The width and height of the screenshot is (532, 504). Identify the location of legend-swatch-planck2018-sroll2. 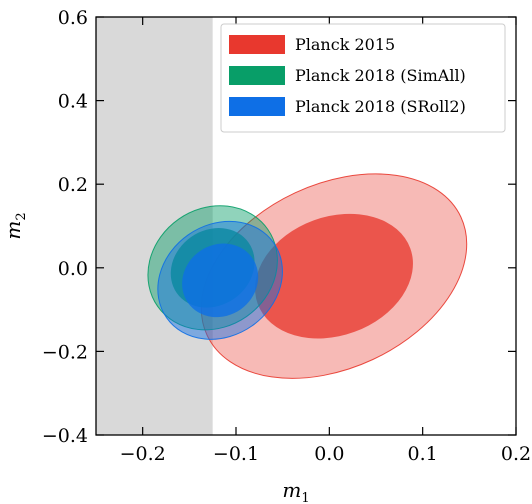
(257, 106).